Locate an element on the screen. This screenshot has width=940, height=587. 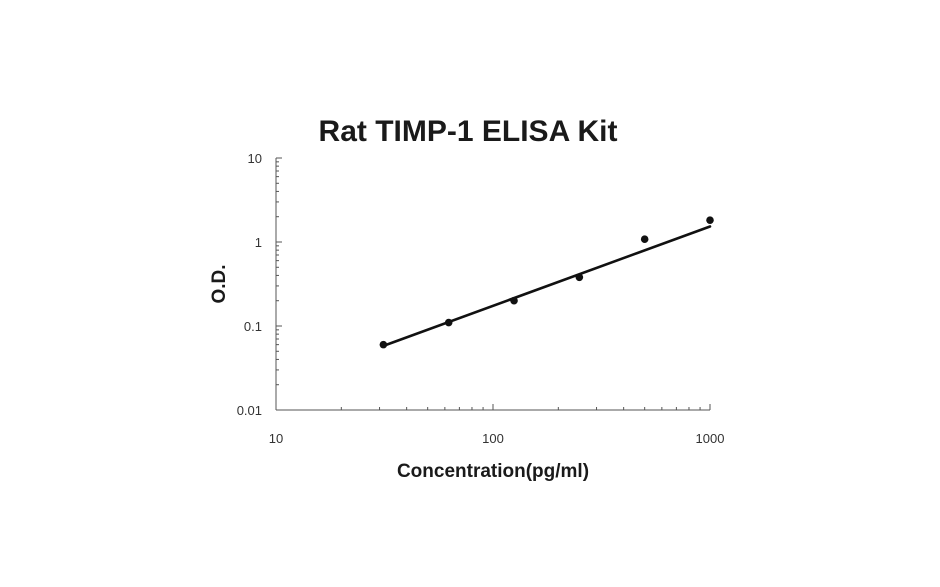
chart-title: Rat TIMP-1 ELISA Kit is located at coordinates (468, 131).